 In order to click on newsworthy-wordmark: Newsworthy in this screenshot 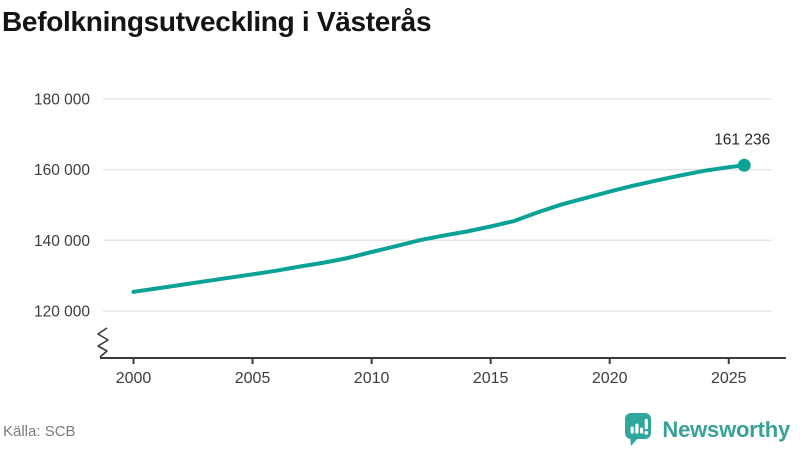, I will do `click(726, 429)`.